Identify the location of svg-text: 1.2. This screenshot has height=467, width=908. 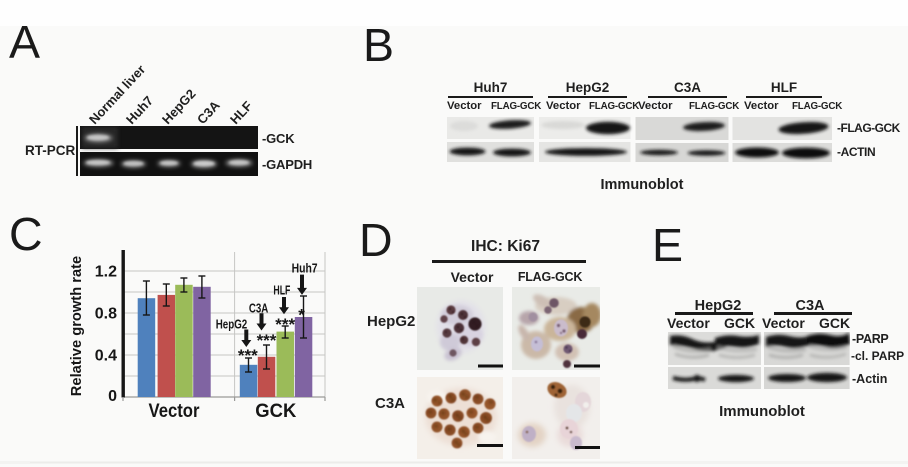
(106, 272).